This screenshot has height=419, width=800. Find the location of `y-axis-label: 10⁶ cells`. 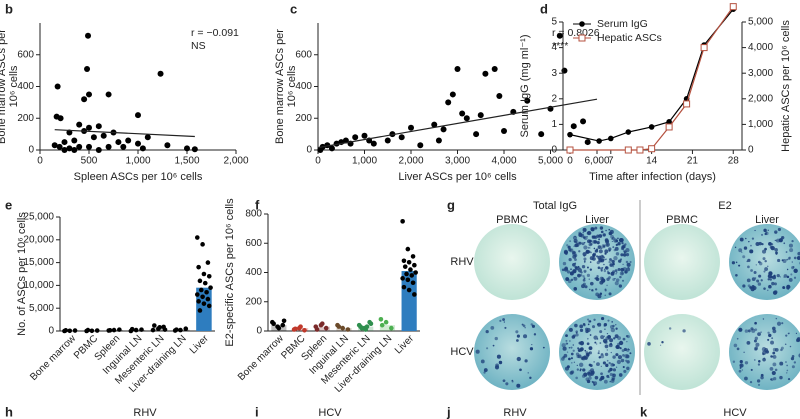

y-axis-label: 10⁶ cells is located at coordinates (292, 86).